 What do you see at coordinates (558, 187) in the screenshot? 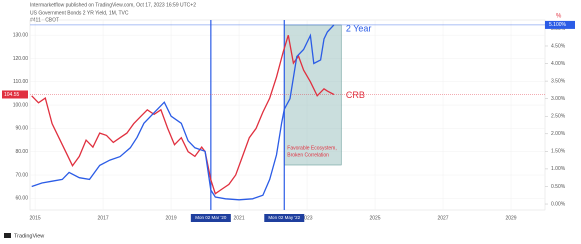
I see `y2-tick-label: 0.50%` at bounding box center [558, 187].